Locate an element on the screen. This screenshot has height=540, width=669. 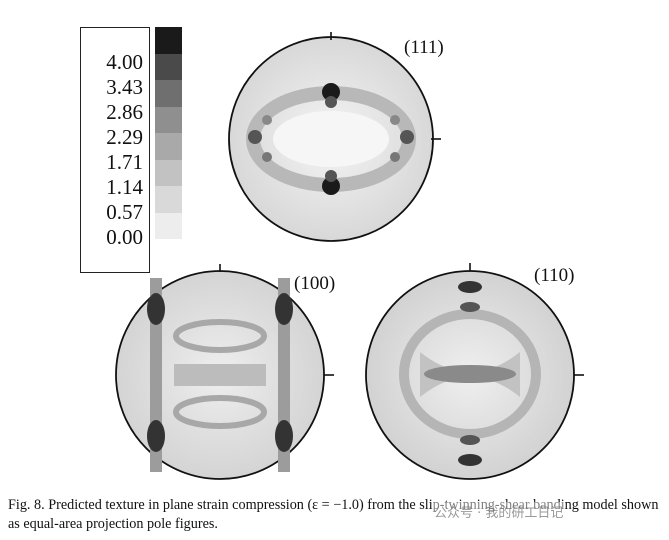
legend-value: 2.29 is located at coordinates (124, 137).